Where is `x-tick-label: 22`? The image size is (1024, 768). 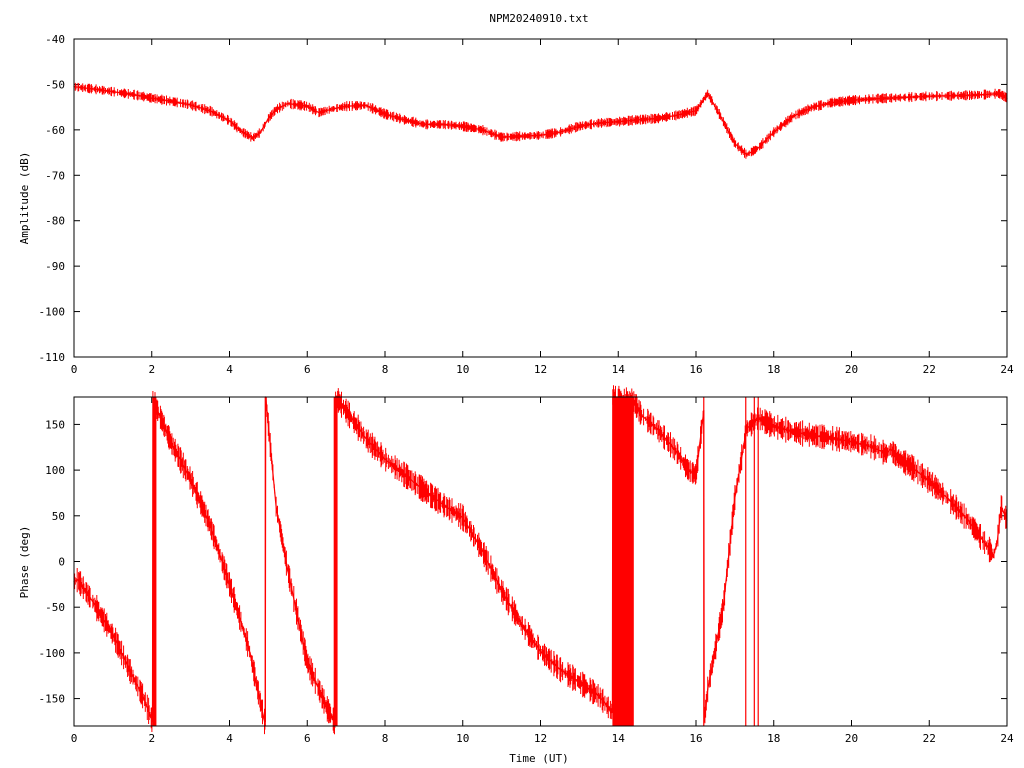 x-tick-label: 22 is located at coordinates (929, 369).